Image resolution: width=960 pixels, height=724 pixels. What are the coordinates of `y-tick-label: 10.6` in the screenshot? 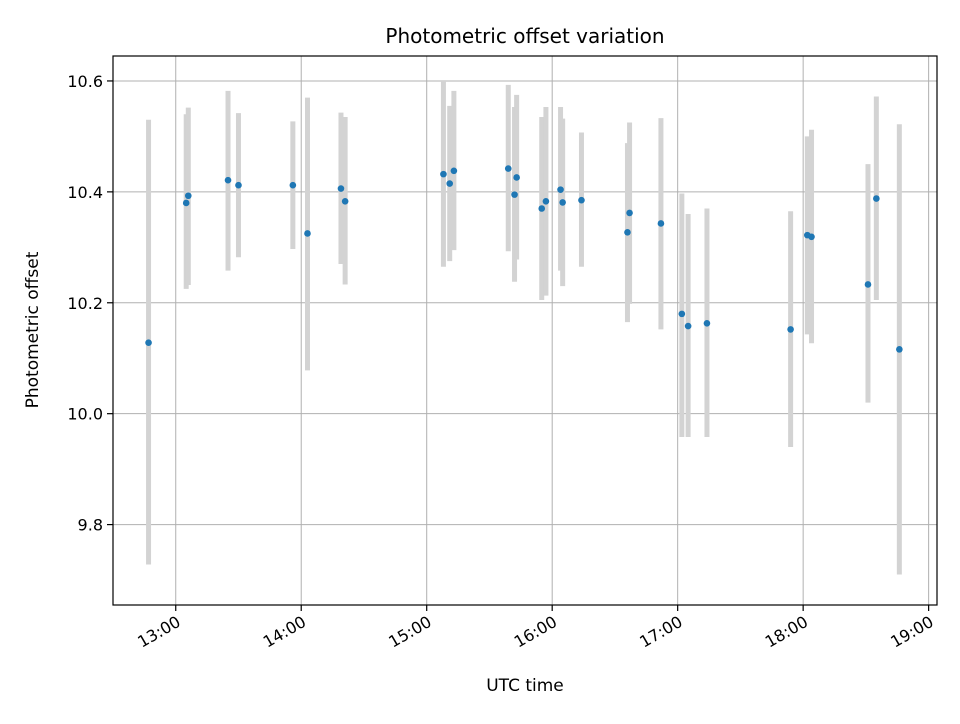 It's located at (85, 81).